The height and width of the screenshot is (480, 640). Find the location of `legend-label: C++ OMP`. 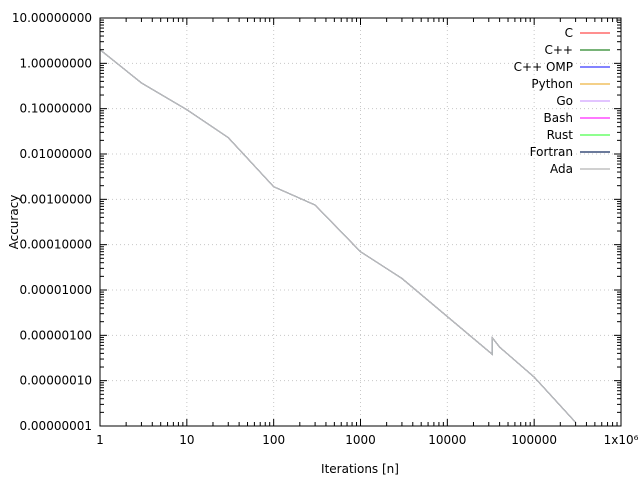

legend-label: C++ OMP is located at coordinates (543, 67).